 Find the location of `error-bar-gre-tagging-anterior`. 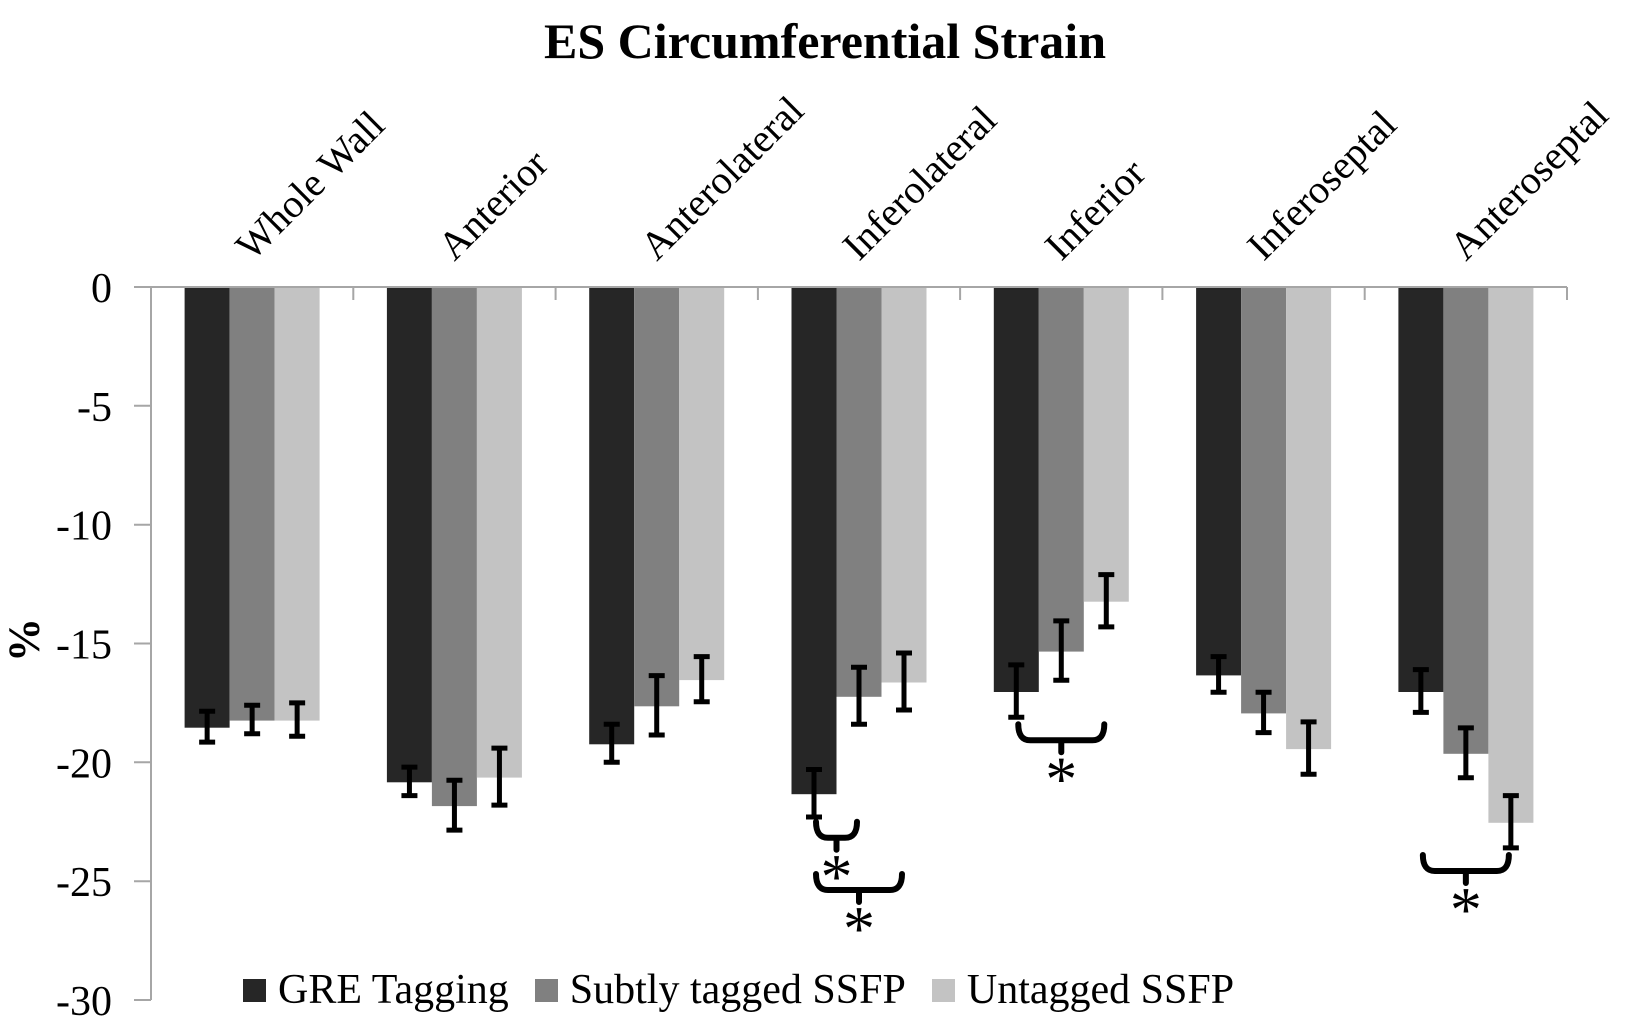

error-bar-gre-tagging-anterior is located at coordinates (409, 781).